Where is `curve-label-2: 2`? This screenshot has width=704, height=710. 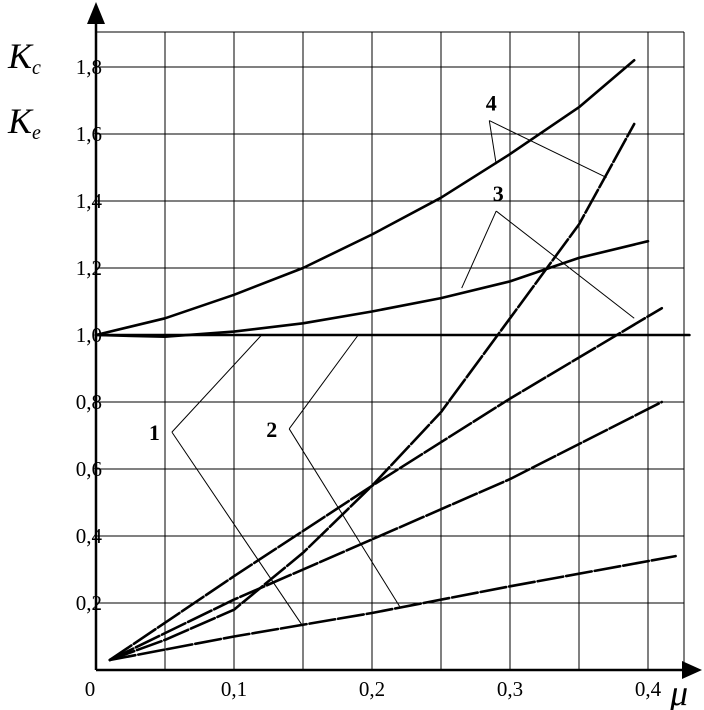
curve-label-2: 2 is located at coordinates (271, 429).